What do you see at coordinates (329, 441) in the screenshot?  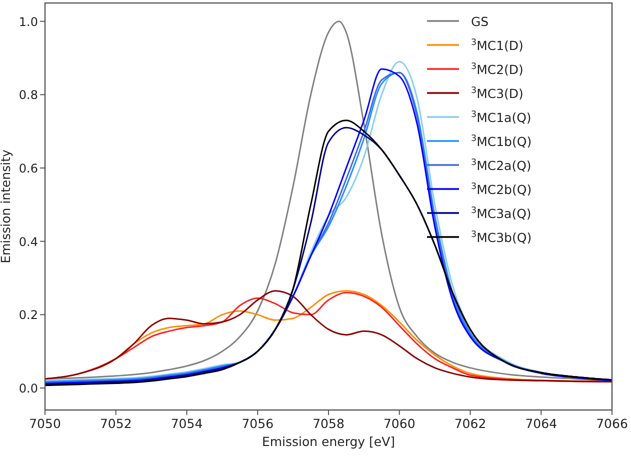 I see `x-axis-title: Emission energy [eV]` at bounding box center [329, 441].